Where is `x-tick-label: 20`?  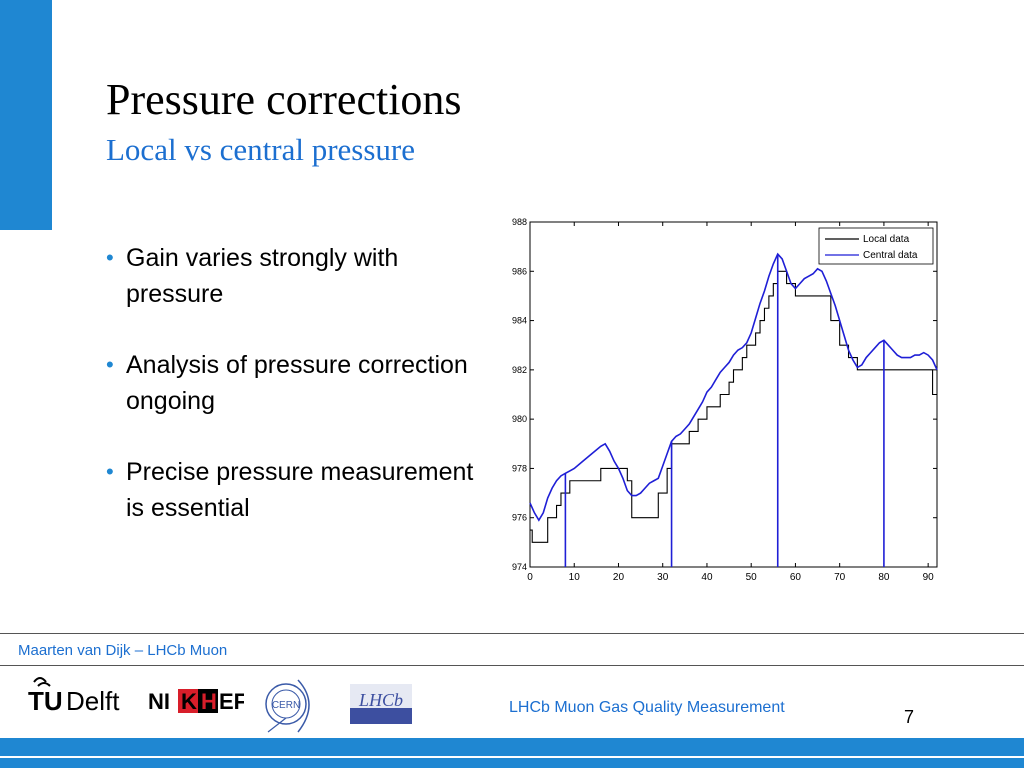
x-tick-label: 20 is located at coordinates (619, 577).